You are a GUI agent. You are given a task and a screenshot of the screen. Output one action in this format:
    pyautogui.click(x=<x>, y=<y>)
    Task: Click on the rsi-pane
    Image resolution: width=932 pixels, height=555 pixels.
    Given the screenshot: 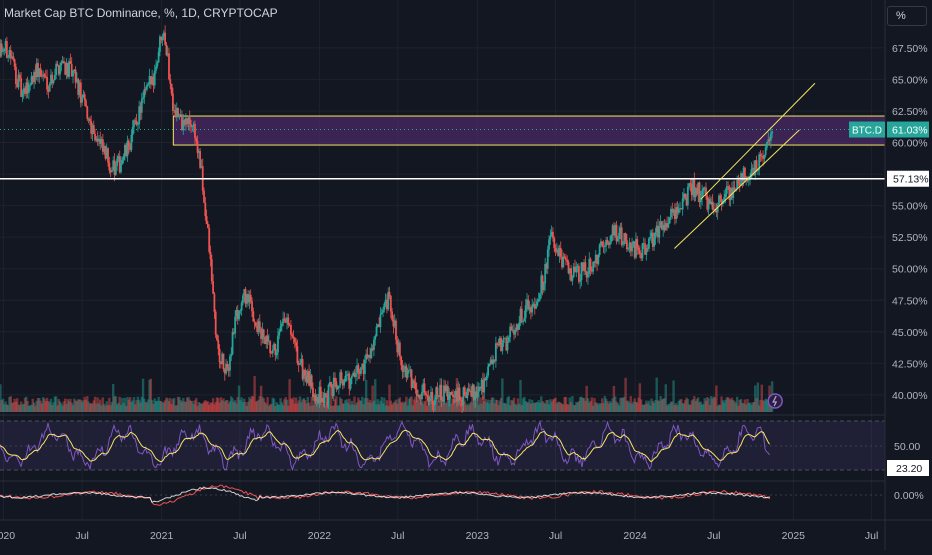 What is the action you would take?
    pyautogui.click(x=442, y=442)
    